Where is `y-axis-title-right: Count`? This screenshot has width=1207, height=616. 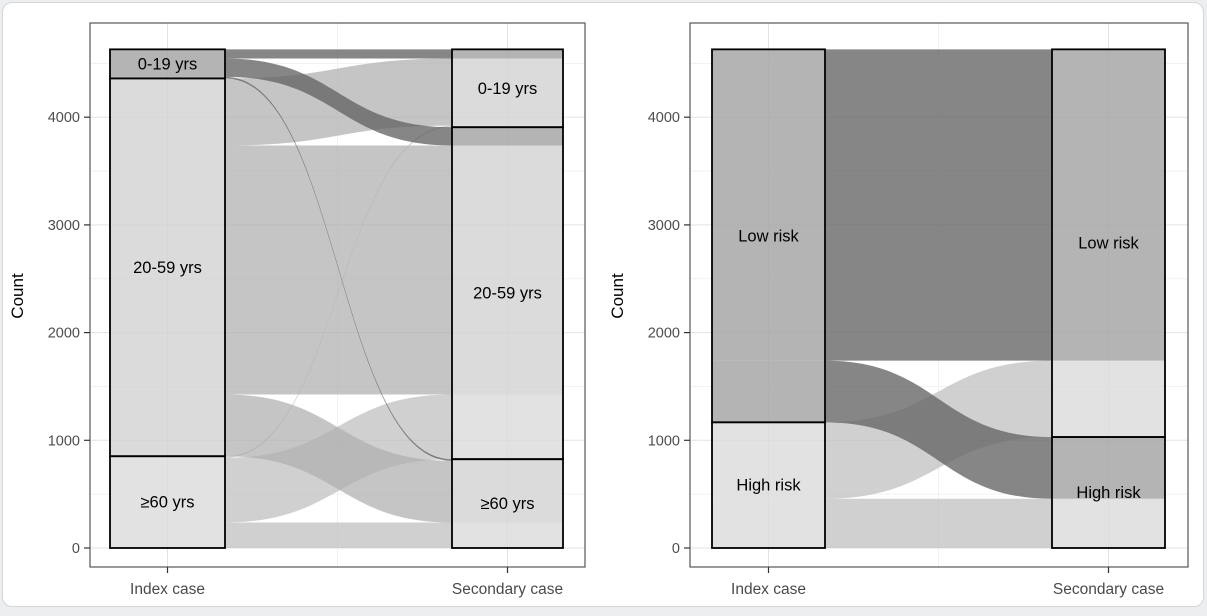 y-axis-title-right: Count is located at coordinates (617, 296).